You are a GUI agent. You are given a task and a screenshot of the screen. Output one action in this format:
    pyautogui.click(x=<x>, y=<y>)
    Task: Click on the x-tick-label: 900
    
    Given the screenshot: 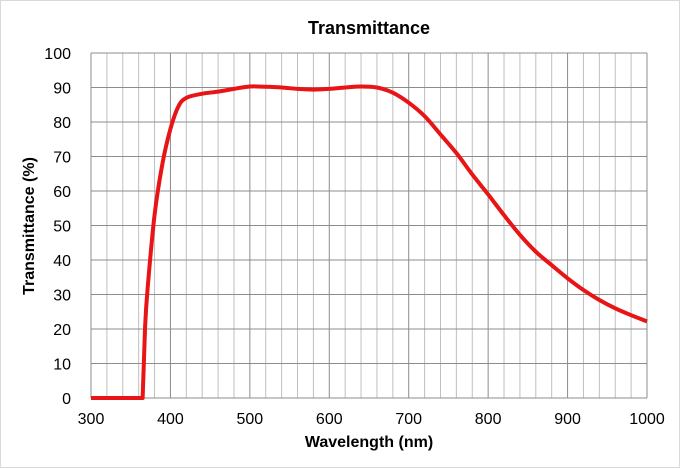 What is the action you would take?
    pyautogui.click(x=567, y=419)
    